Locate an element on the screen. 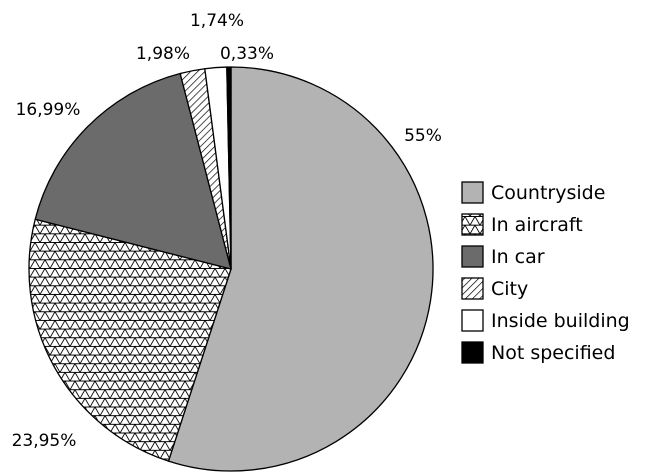  slice-label-in-car: 16,99% is located at coordinates (48, 110).